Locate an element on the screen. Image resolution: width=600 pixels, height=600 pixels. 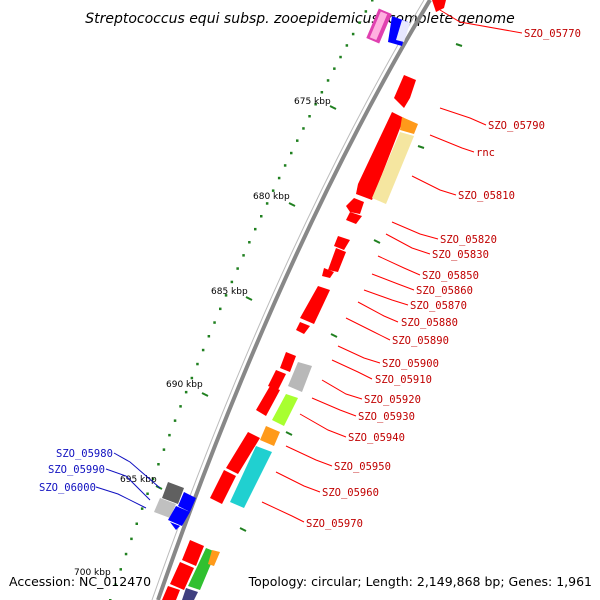
gene-label: SZO_05880 is located at coordinates (429, 323).